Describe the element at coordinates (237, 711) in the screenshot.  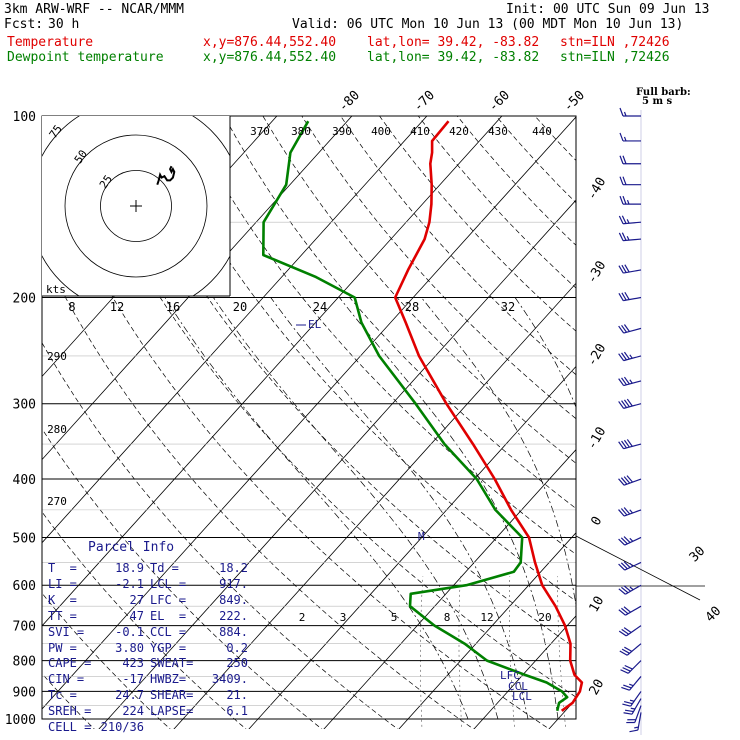
I see `parcel-value: 6.1` at that location.